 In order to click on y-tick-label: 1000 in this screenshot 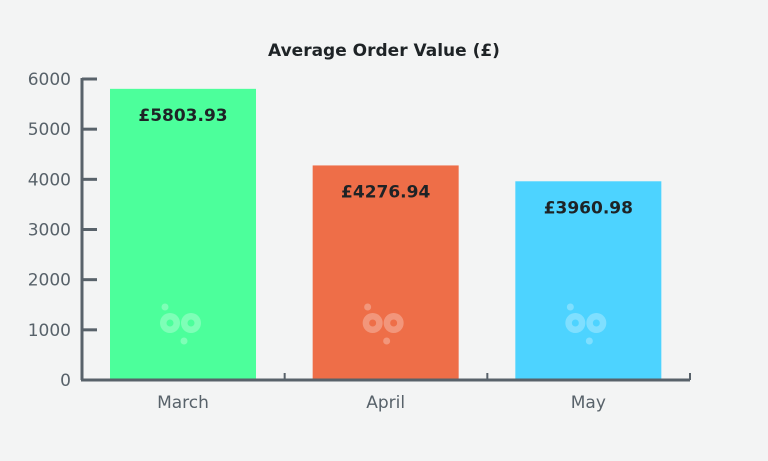, I will do `click(49, 331)`.